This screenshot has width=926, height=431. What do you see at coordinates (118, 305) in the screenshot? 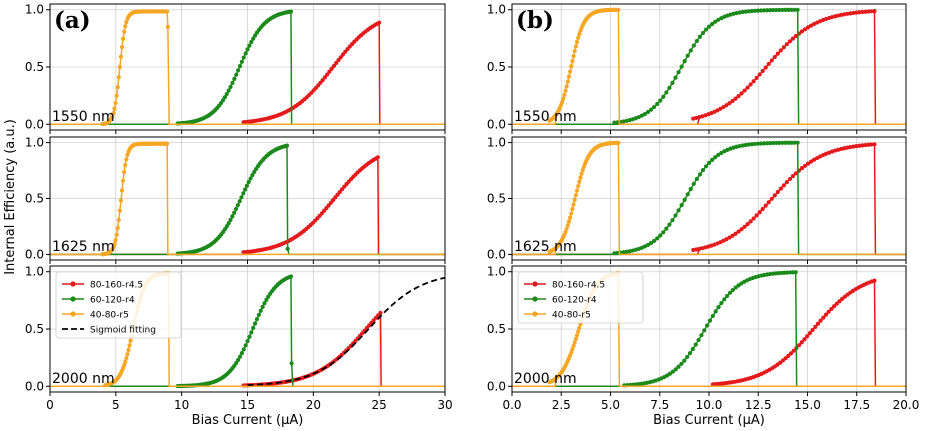
I see `legend-box` at bounding box center [118, 305].